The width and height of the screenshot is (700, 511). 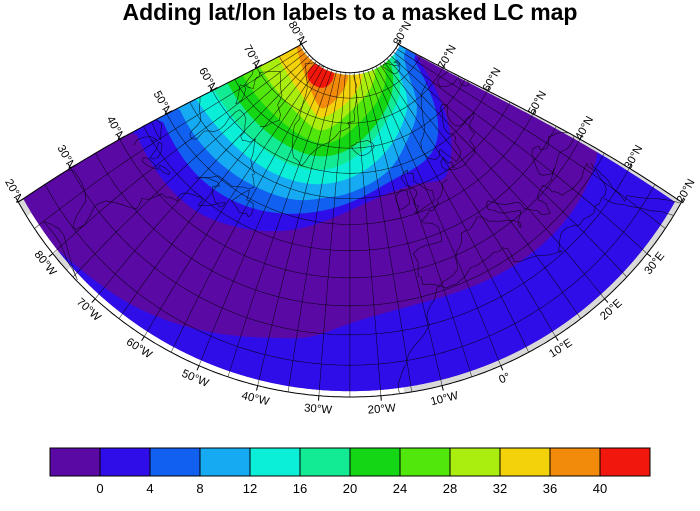 I want to click on svg-text: 40, so click(x=600, y=488).